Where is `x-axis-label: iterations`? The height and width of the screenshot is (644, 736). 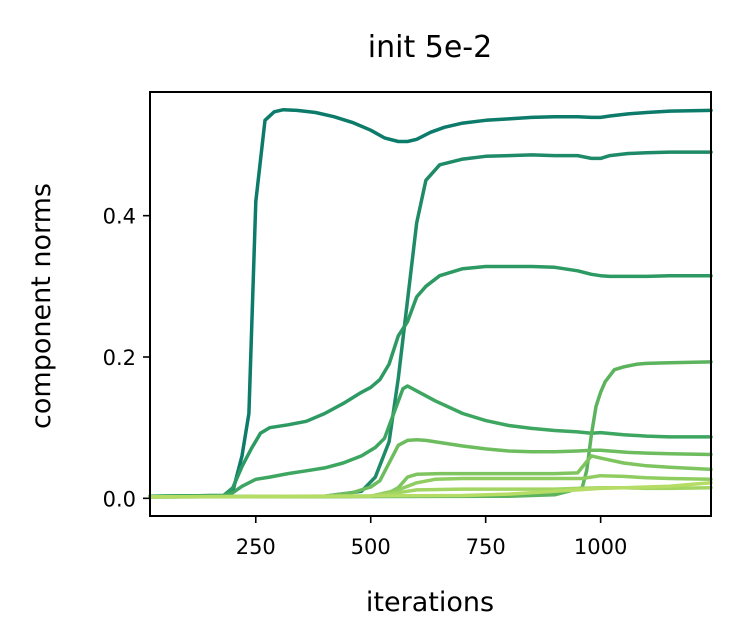 x-axis-label: iterations is located at coordinates (430, 602).